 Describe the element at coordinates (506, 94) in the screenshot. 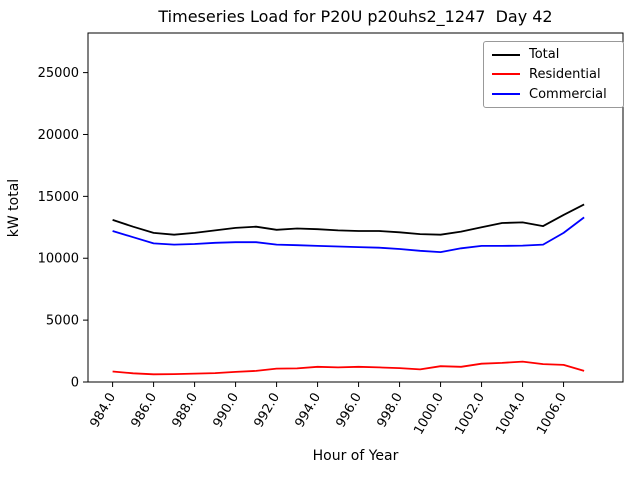

I see `commercial-line-swatch` at that location.